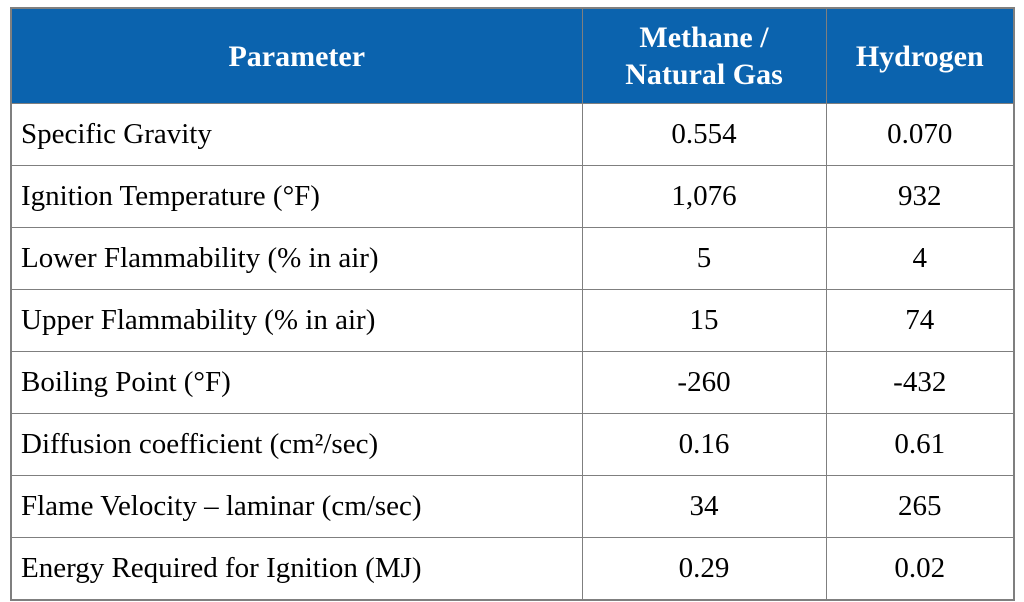 This screenshot has width=1024, height=602. I want to click on table-row: Boiling Point (°F) -260 -432, so click(512, 382).